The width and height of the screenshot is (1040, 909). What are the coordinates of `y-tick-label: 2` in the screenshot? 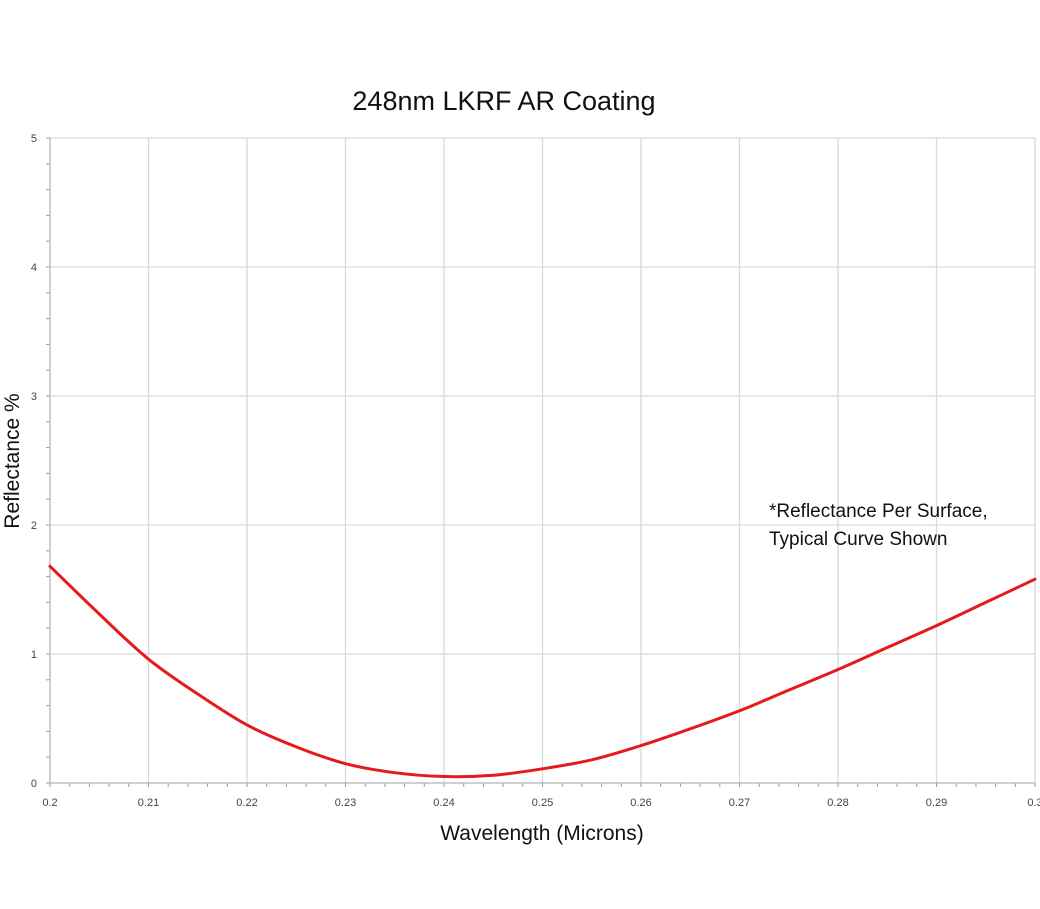 It's located at (34, 526).